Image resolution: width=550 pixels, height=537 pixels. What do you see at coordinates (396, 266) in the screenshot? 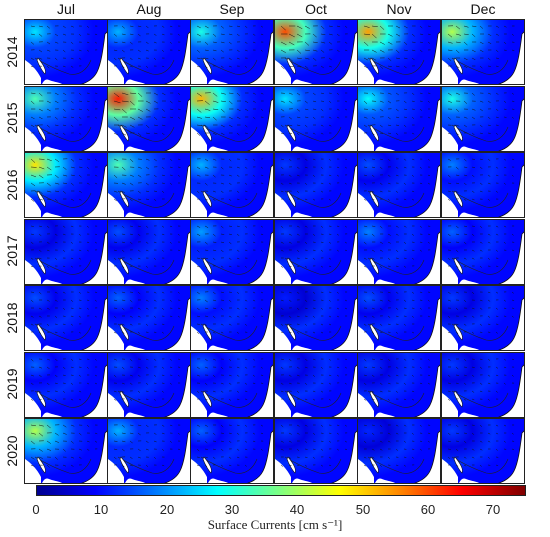
I see `depth-contour` at bounding box center [396, 266].